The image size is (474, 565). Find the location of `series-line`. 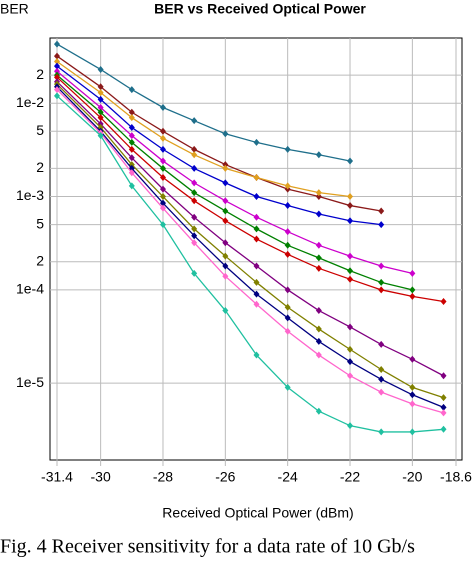

series-line is located at coordinates (203, 102).